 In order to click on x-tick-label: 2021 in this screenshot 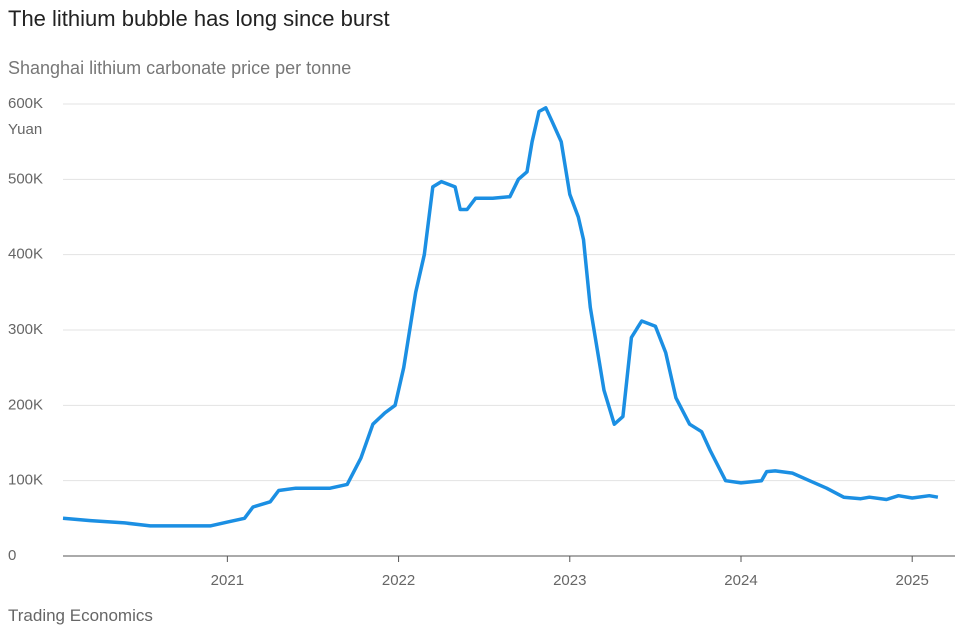, I will do `click(227, 580)`.